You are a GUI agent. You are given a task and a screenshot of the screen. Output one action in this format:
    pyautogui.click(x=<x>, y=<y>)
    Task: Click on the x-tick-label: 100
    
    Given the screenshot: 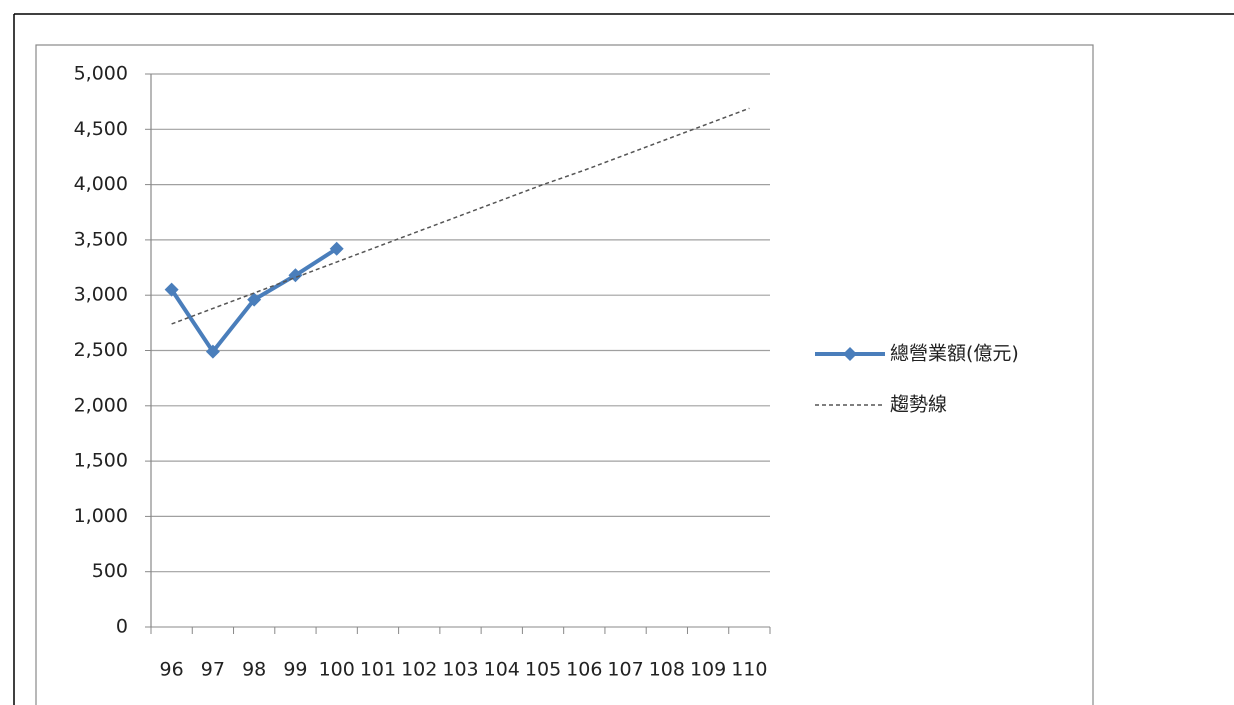 What is the action you would take?
    pyautogui.click(x=337, y=670)
    